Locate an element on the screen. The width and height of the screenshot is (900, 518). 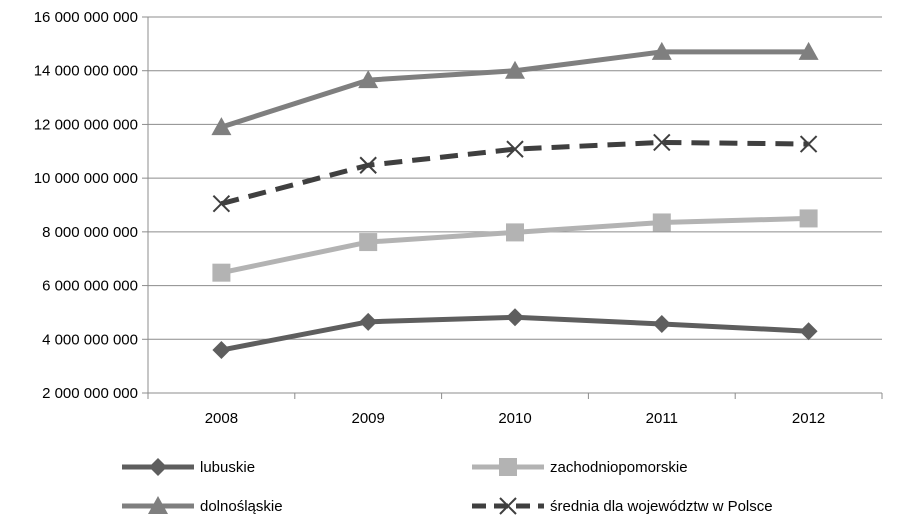
y-tick-label: 8 000 000 000 is located at coordinates (90, 232).